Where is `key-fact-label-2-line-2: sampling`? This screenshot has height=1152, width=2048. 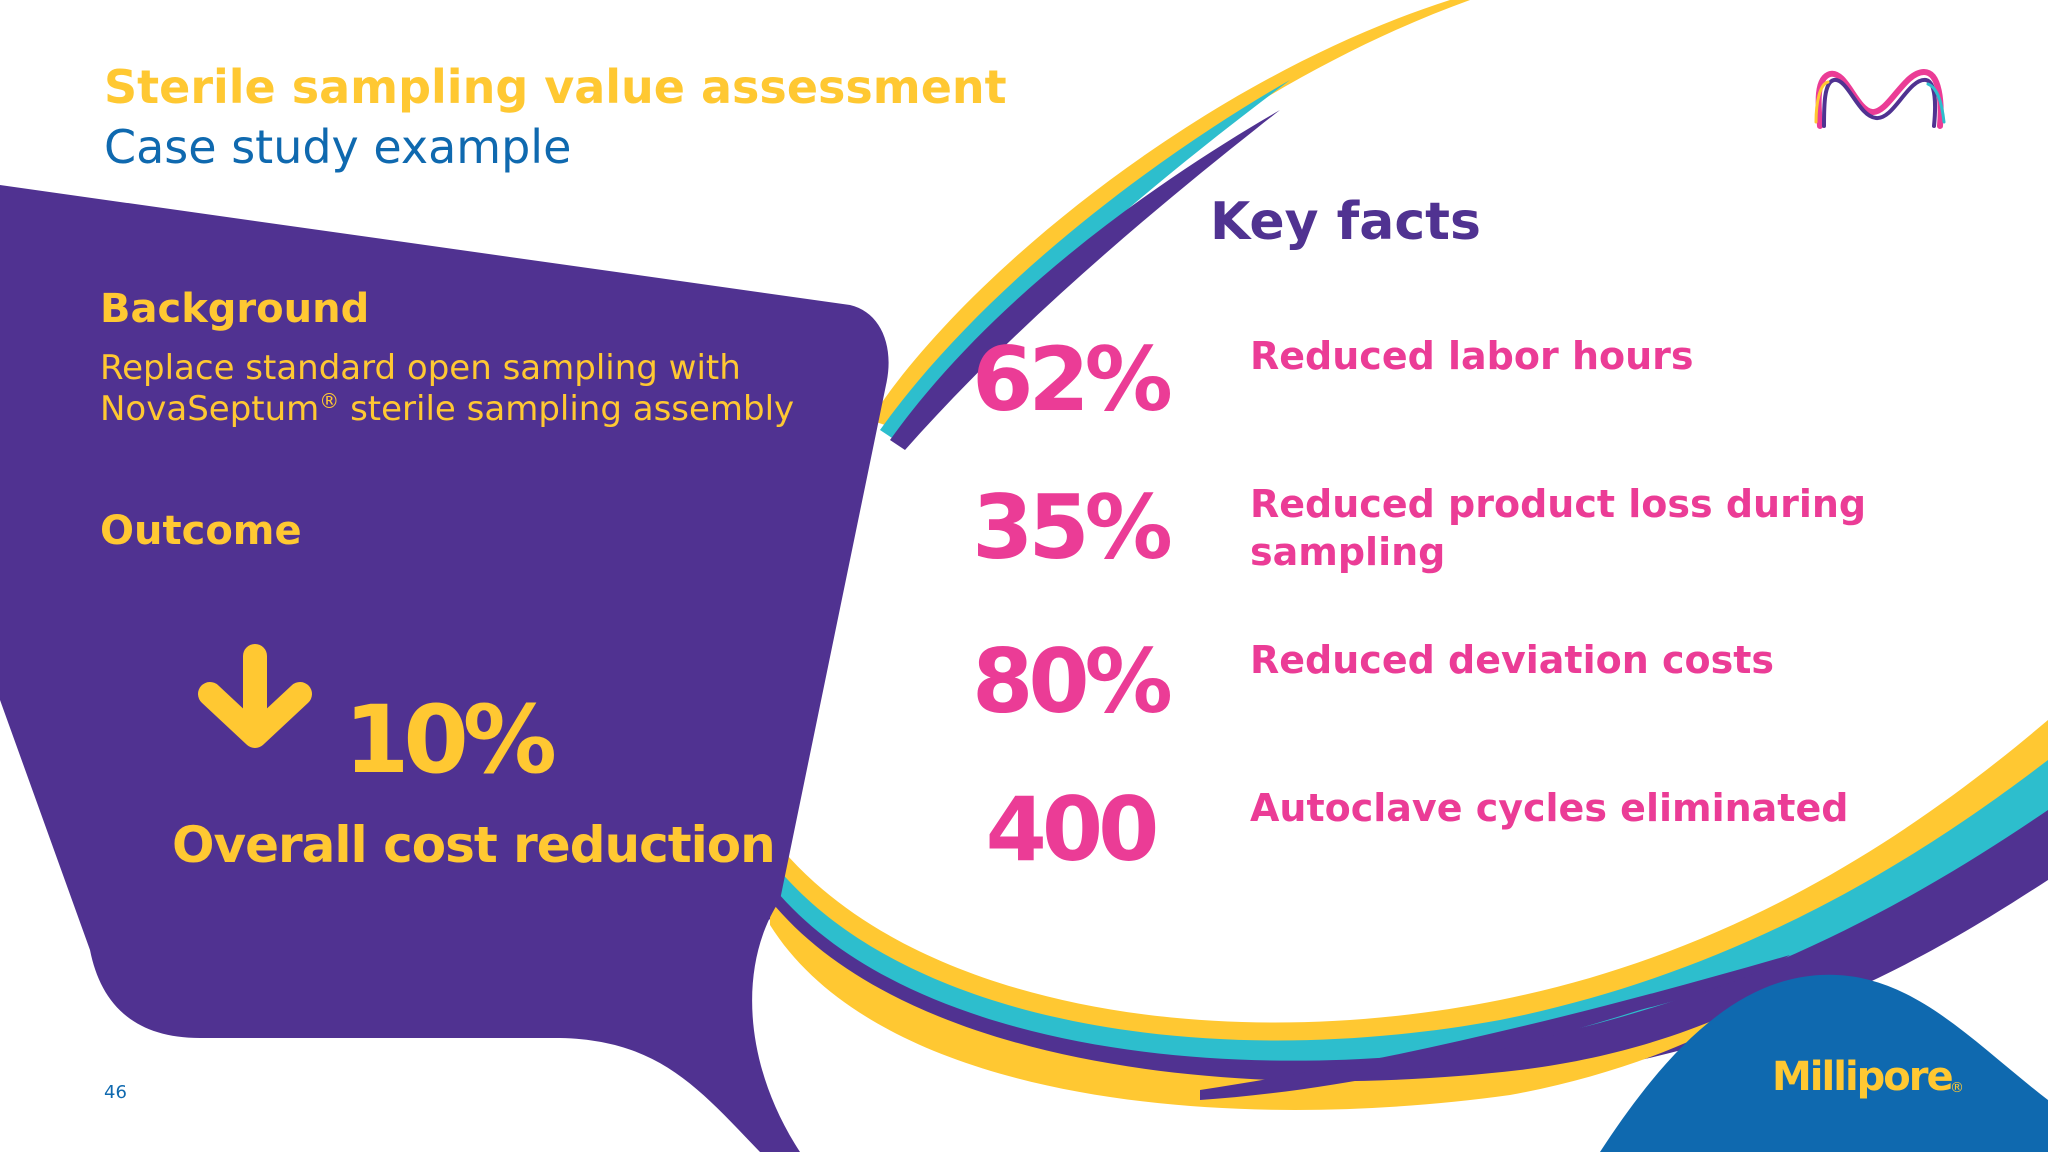
key-fact-label-2-line-2: sampling is located at coordinates (1348, 552).